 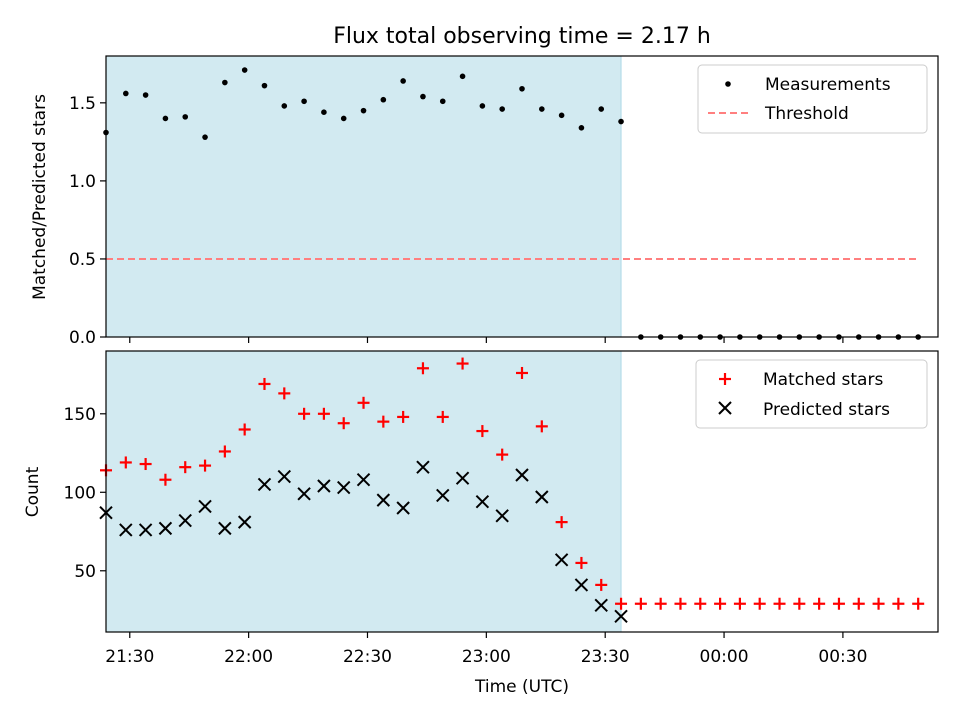 I want to click on bottom-ylabel: Count, so click(x=33, y=491).